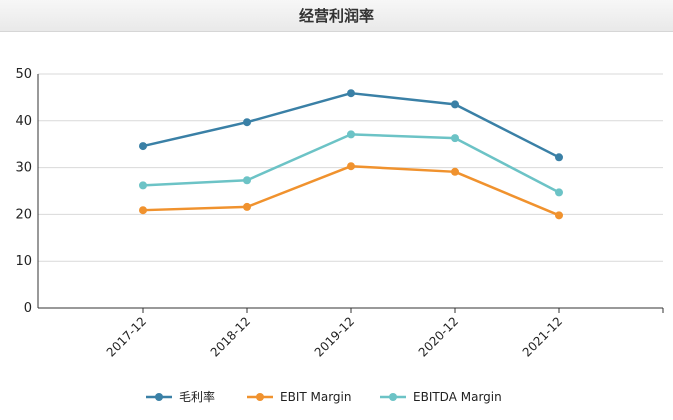  I want to click on x-tick-label: 2019-12, so click(334, 336).